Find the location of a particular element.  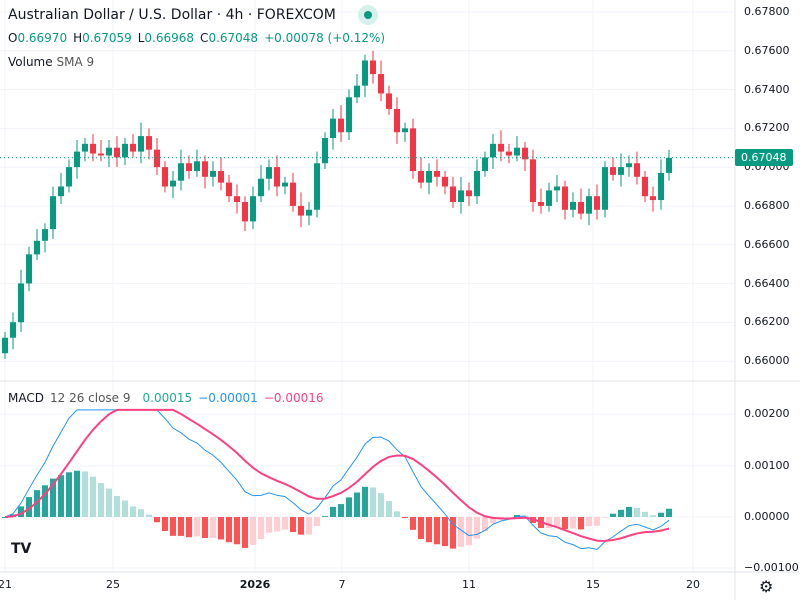

macd-params: 12 26 close 9 is located at coordinates (90, 398).